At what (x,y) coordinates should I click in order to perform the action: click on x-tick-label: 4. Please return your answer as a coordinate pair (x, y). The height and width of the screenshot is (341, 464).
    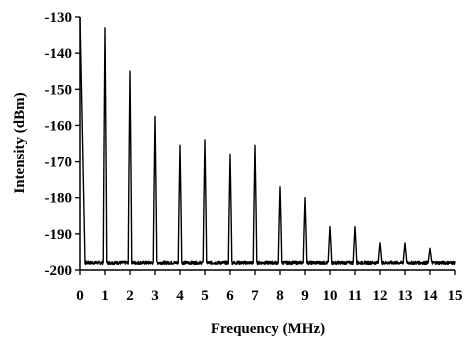
    Looking at the image, I should click on (180, 296).